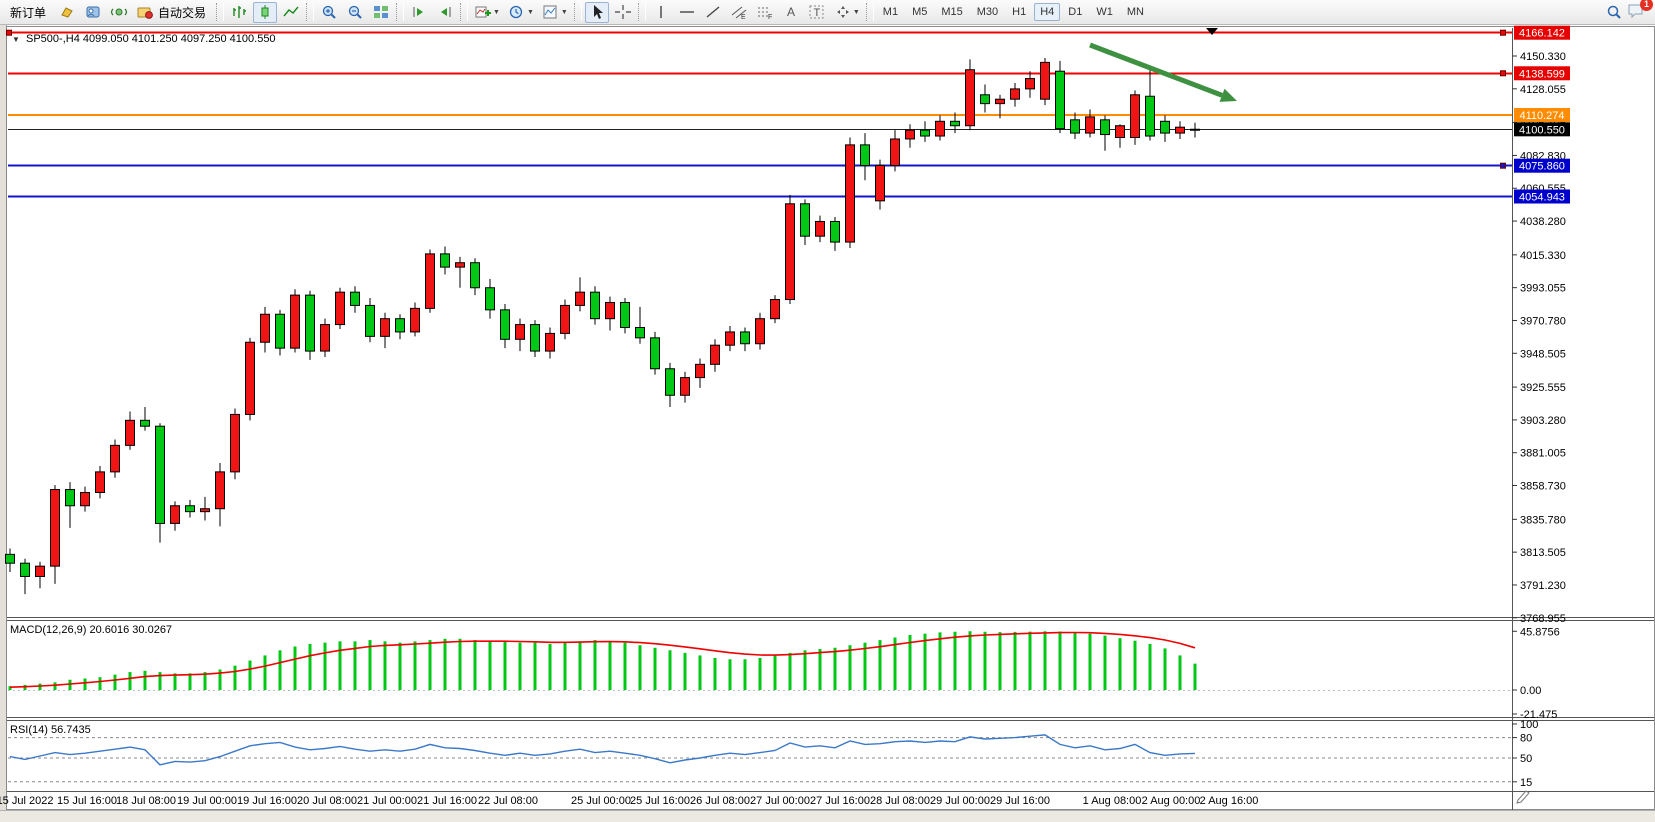  Describe the element at coordinates (1543, 354) in the screenshot. I see `svg-text: 3948.505` at that location.